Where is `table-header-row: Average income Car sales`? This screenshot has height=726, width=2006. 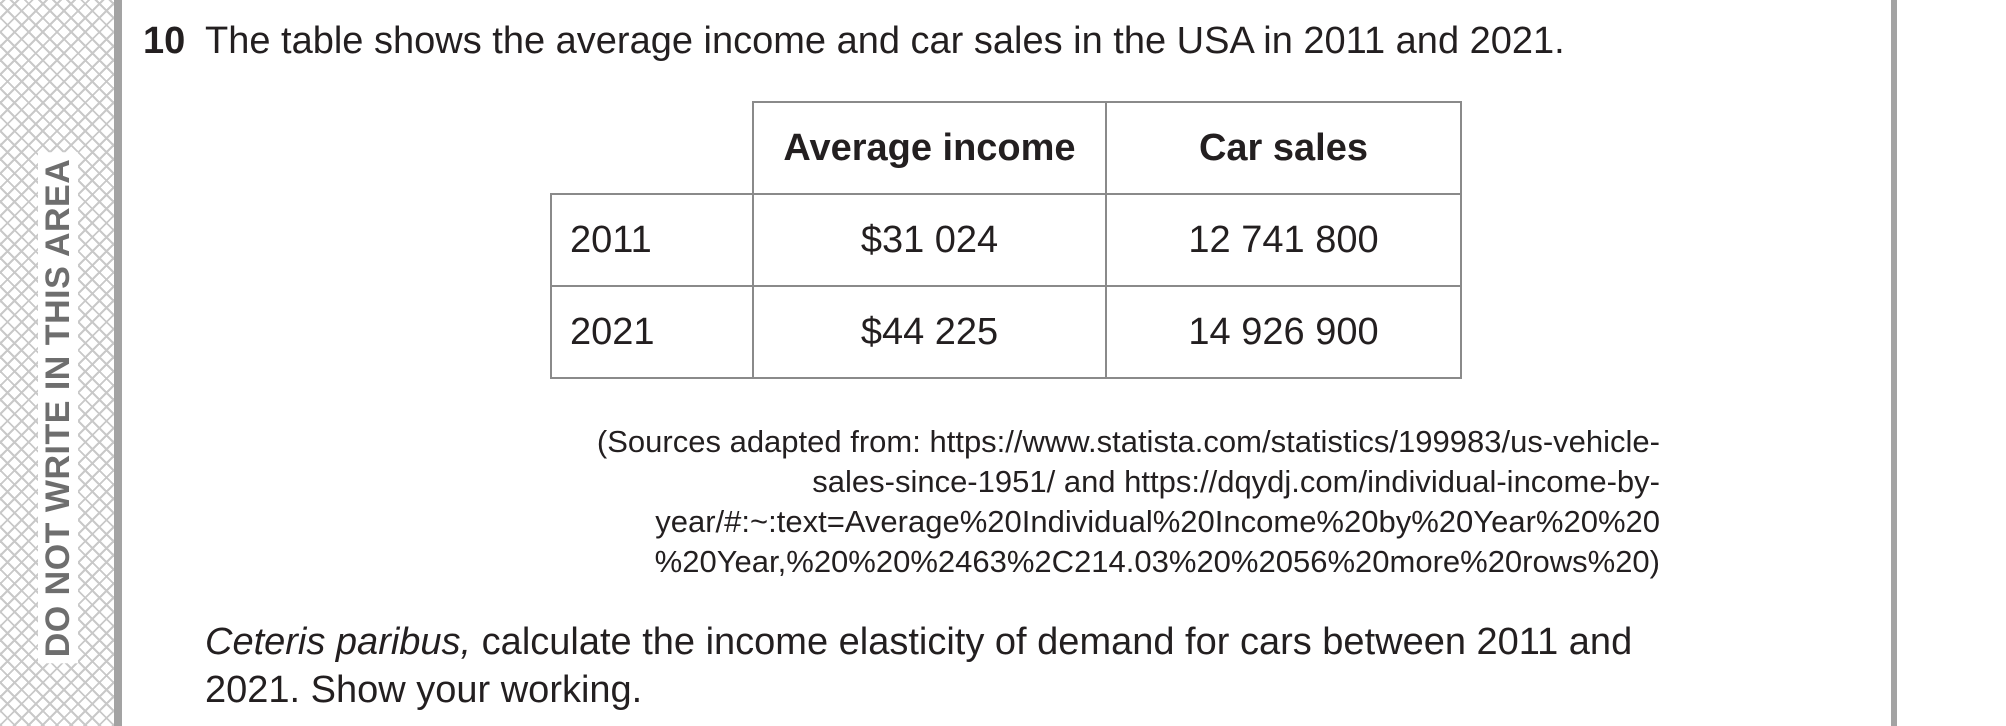 table-header-row: Average income Car sales is located at coordinates (1006, 148).